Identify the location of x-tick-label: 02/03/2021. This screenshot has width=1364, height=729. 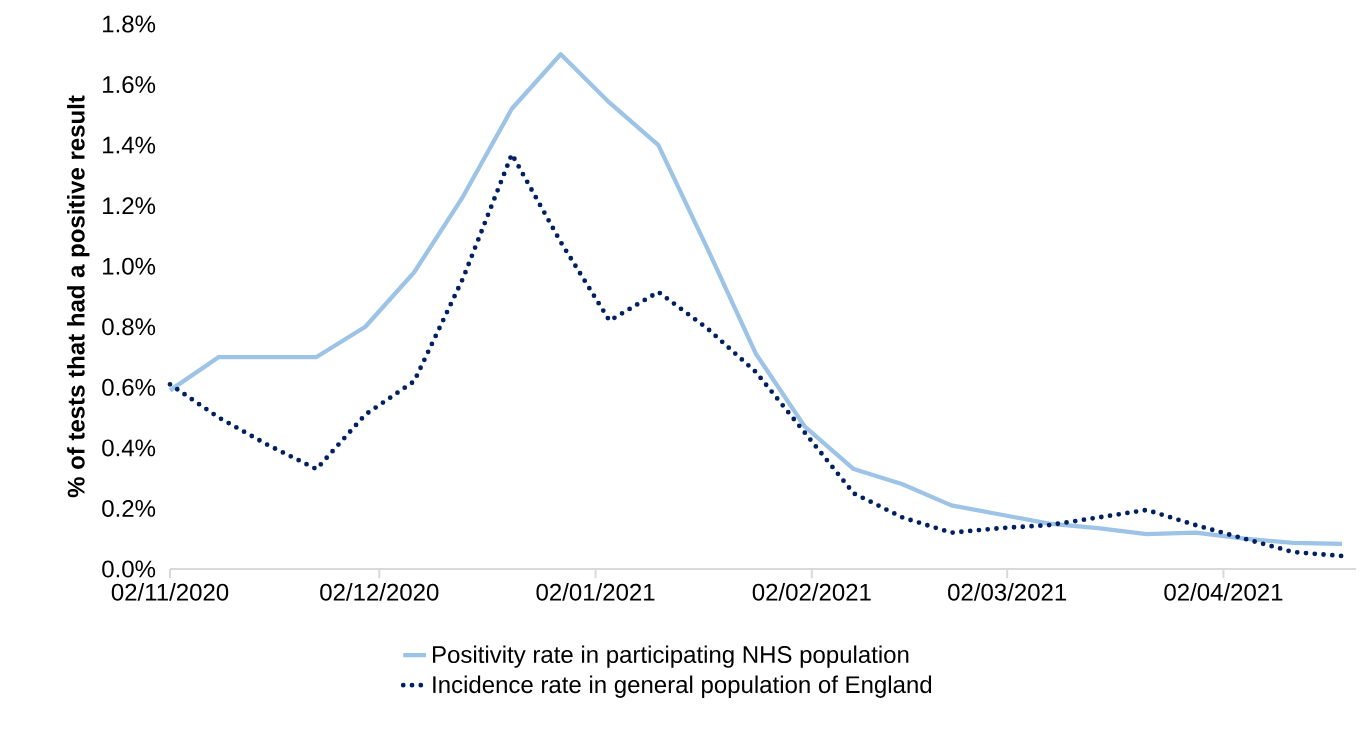
(1007, 592).